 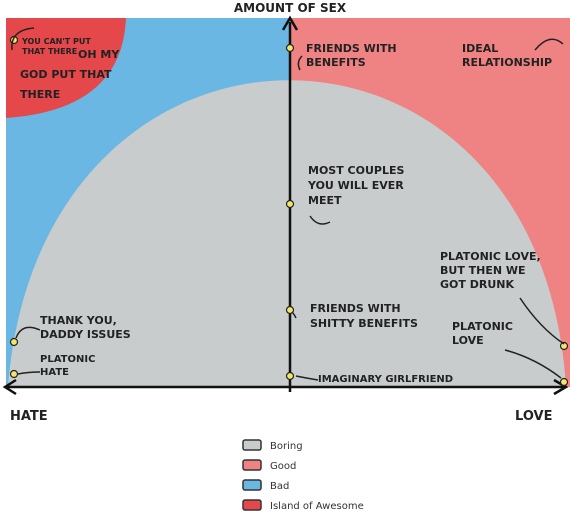 I want to click on annotation-text: HATE, so click(x=54, y=372).